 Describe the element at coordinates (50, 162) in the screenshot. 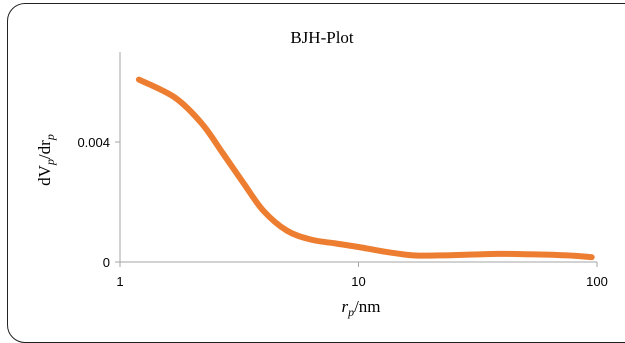

I see `y-label-sub1: p` at that location.